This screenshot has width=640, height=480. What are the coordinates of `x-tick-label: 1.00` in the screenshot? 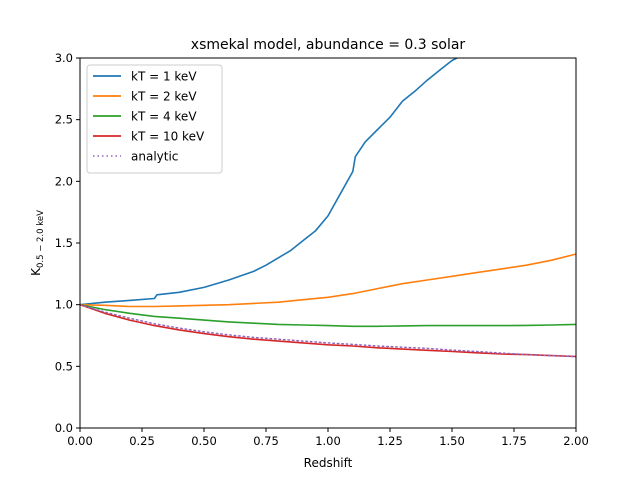 It's located at (328, 441).